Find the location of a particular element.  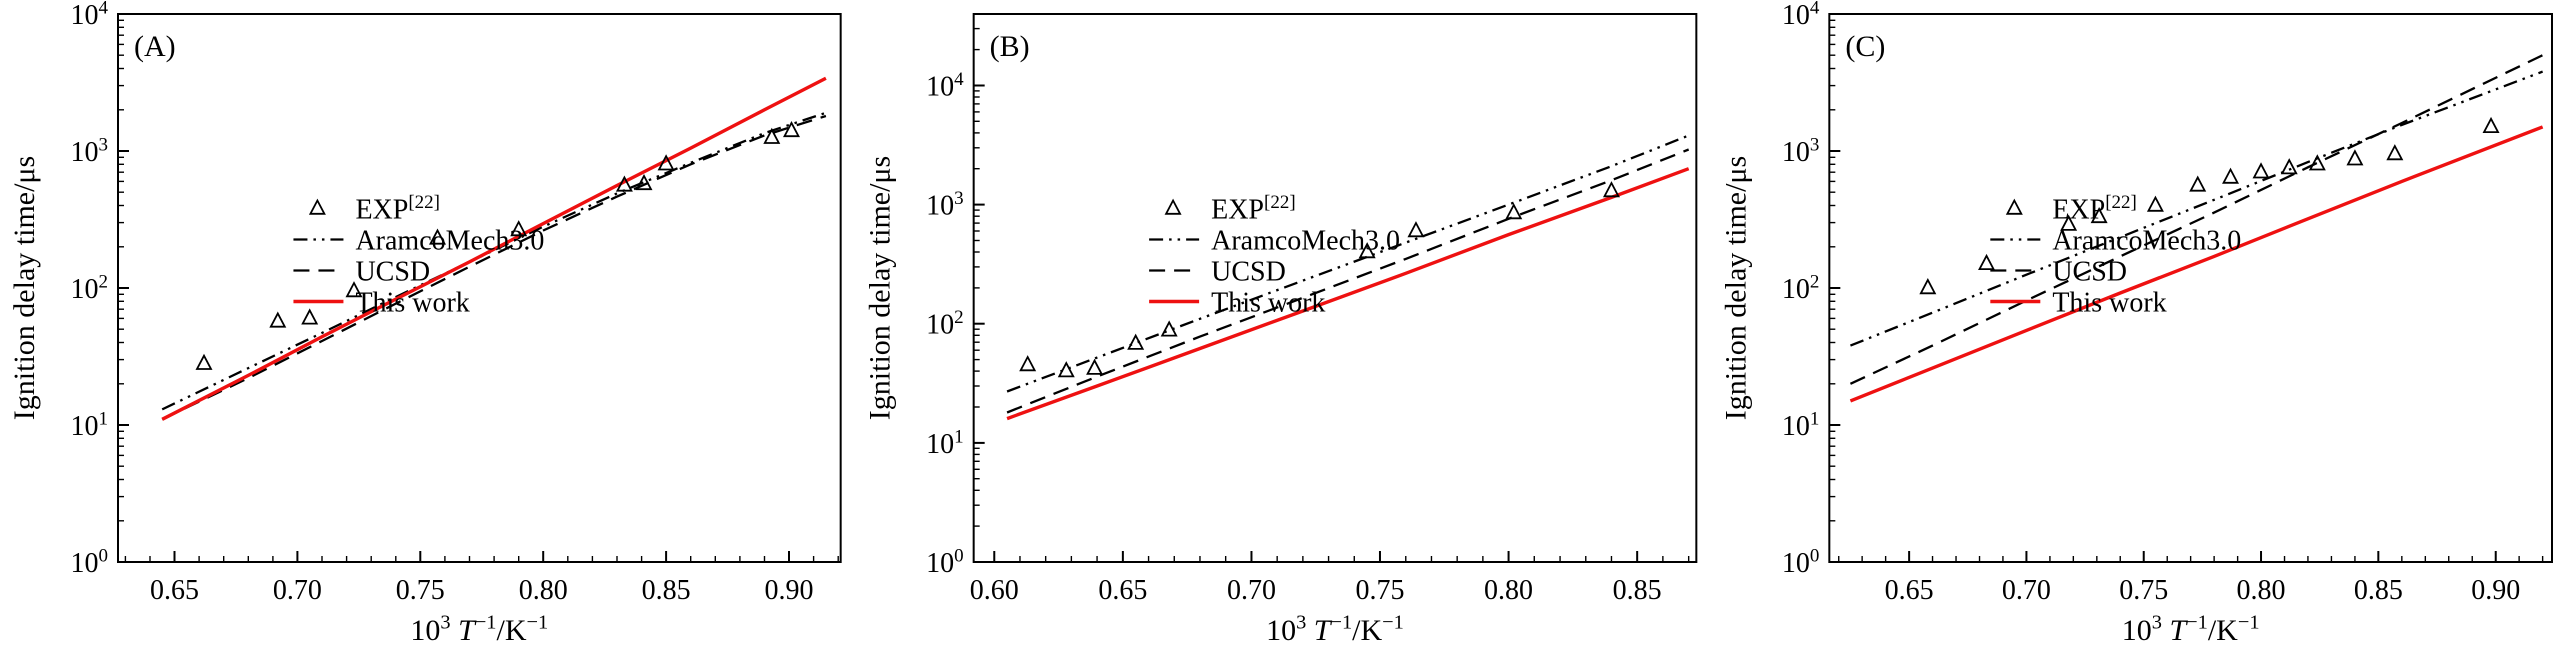

x-axis: 0.60 0.65 0.70 0.75 0.80 0.85 is located at coordinates (1330, 578).